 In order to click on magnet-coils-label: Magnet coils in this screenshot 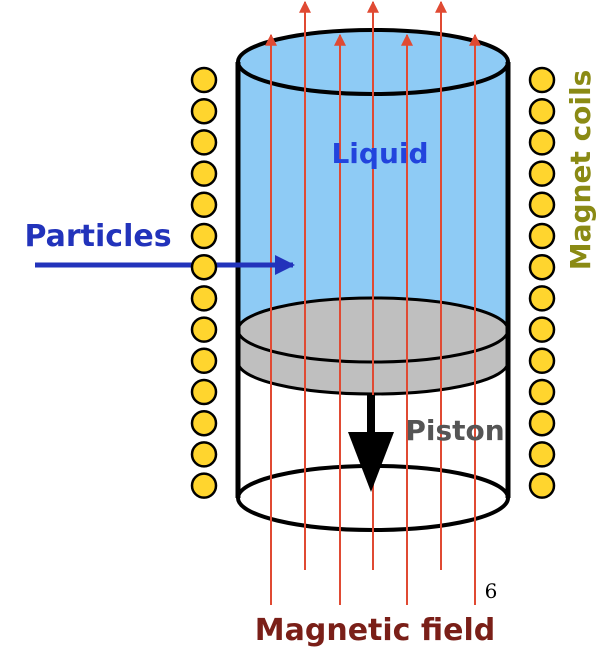, I will do `click(580, 170)`.